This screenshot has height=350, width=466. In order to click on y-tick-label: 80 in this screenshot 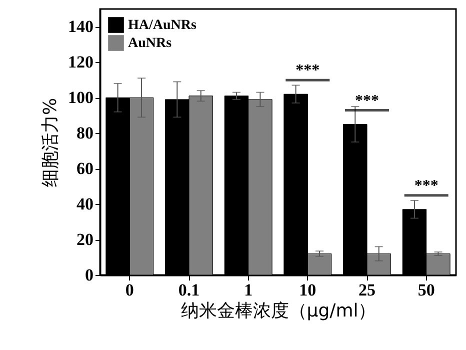, I will do `click(85, 133)`.